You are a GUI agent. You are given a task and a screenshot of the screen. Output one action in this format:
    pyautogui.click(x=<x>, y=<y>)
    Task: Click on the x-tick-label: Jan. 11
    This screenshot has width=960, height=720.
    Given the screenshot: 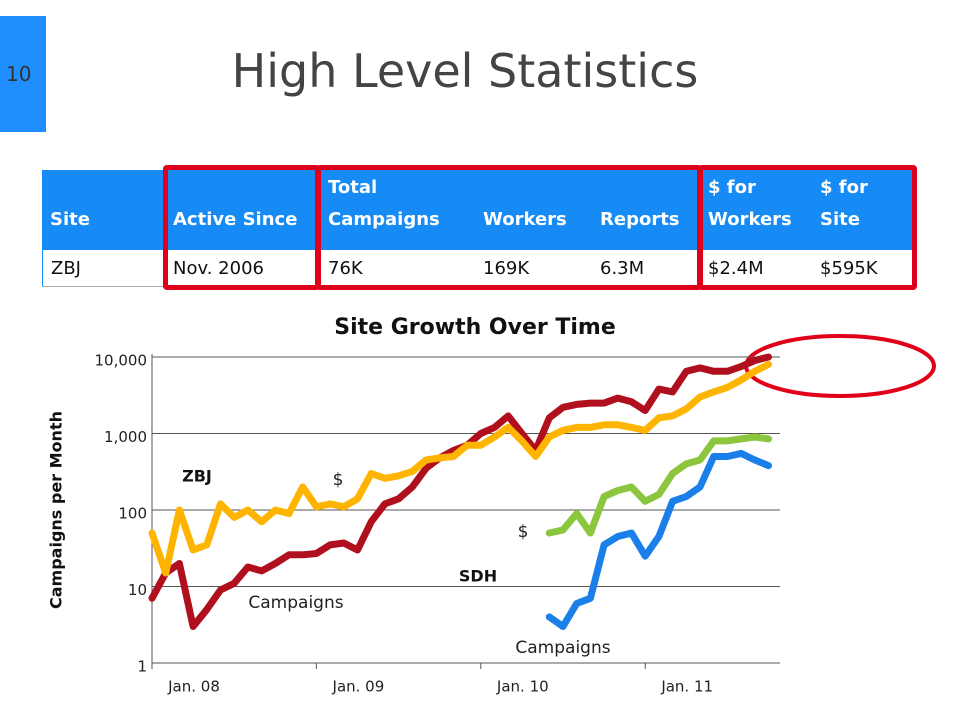 What is the action you would take?
    pyautogui.click(x=686, y=687)
    